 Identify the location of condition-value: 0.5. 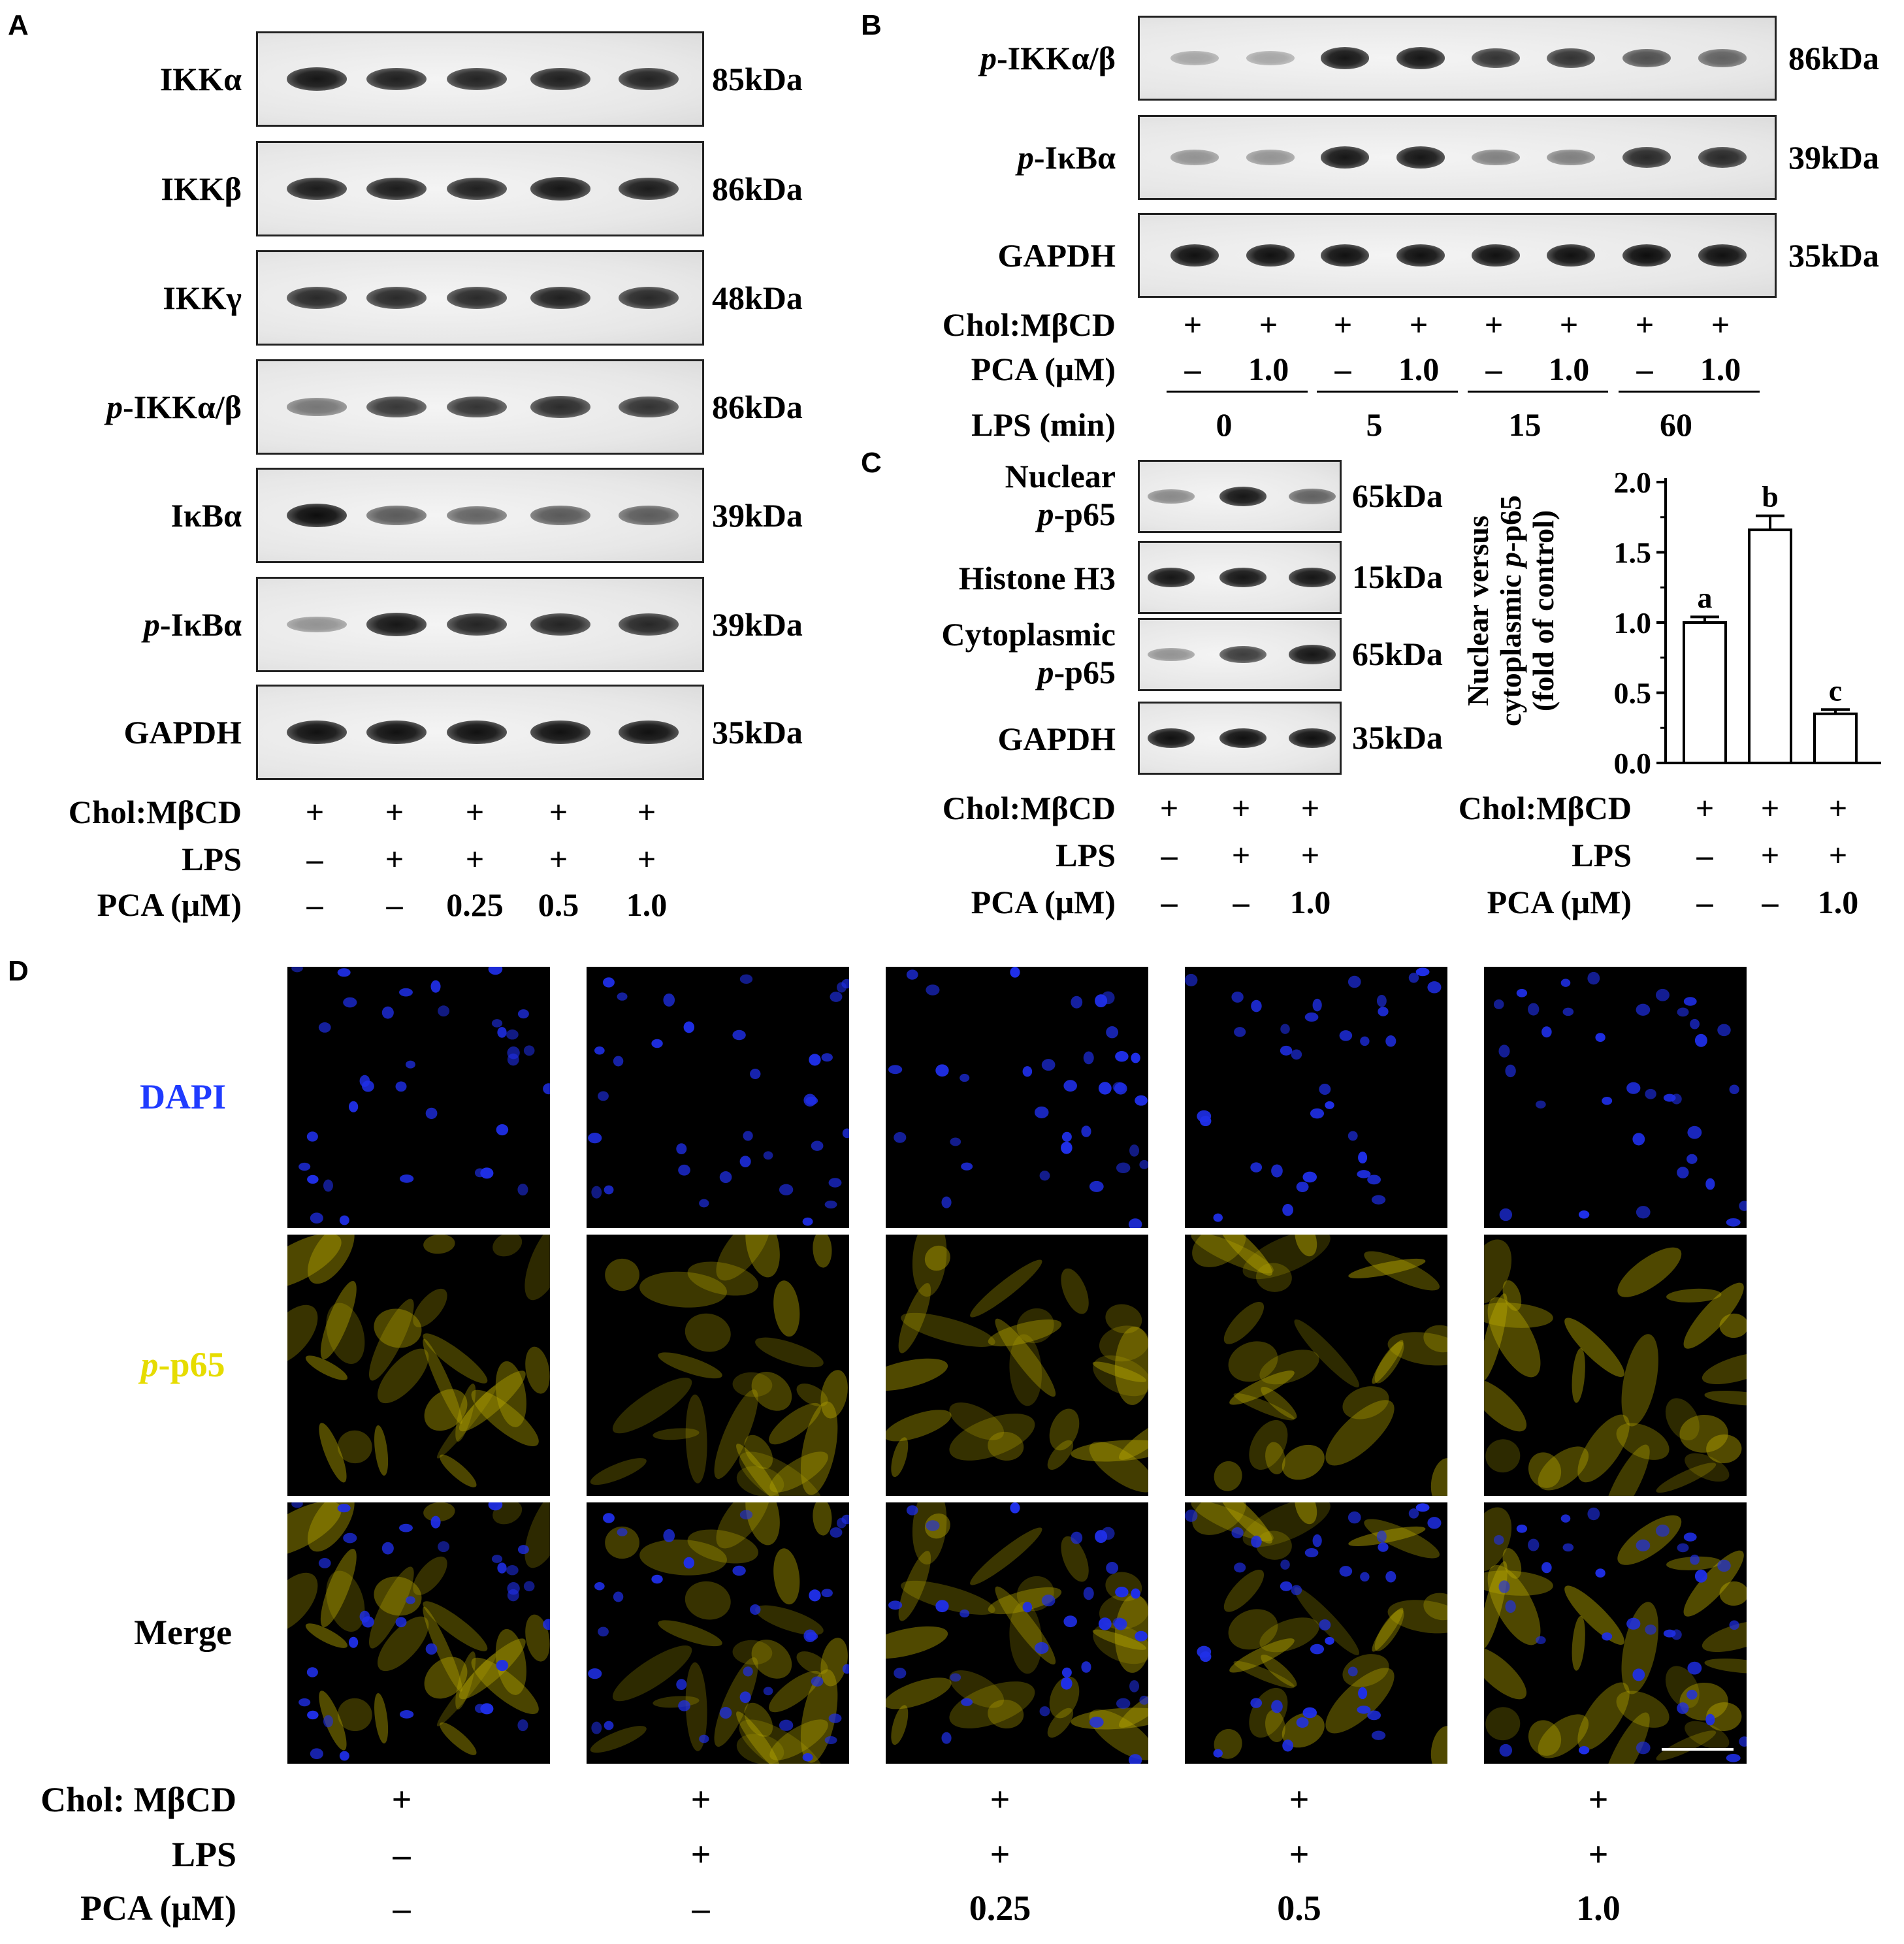
(1299, 1908).